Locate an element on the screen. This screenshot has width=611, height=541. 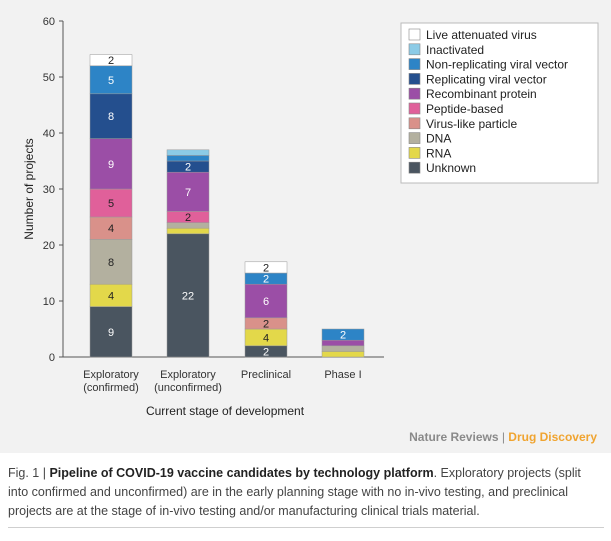
caption-prefix: Fig. 1 | is located at coordinates (29, 473).